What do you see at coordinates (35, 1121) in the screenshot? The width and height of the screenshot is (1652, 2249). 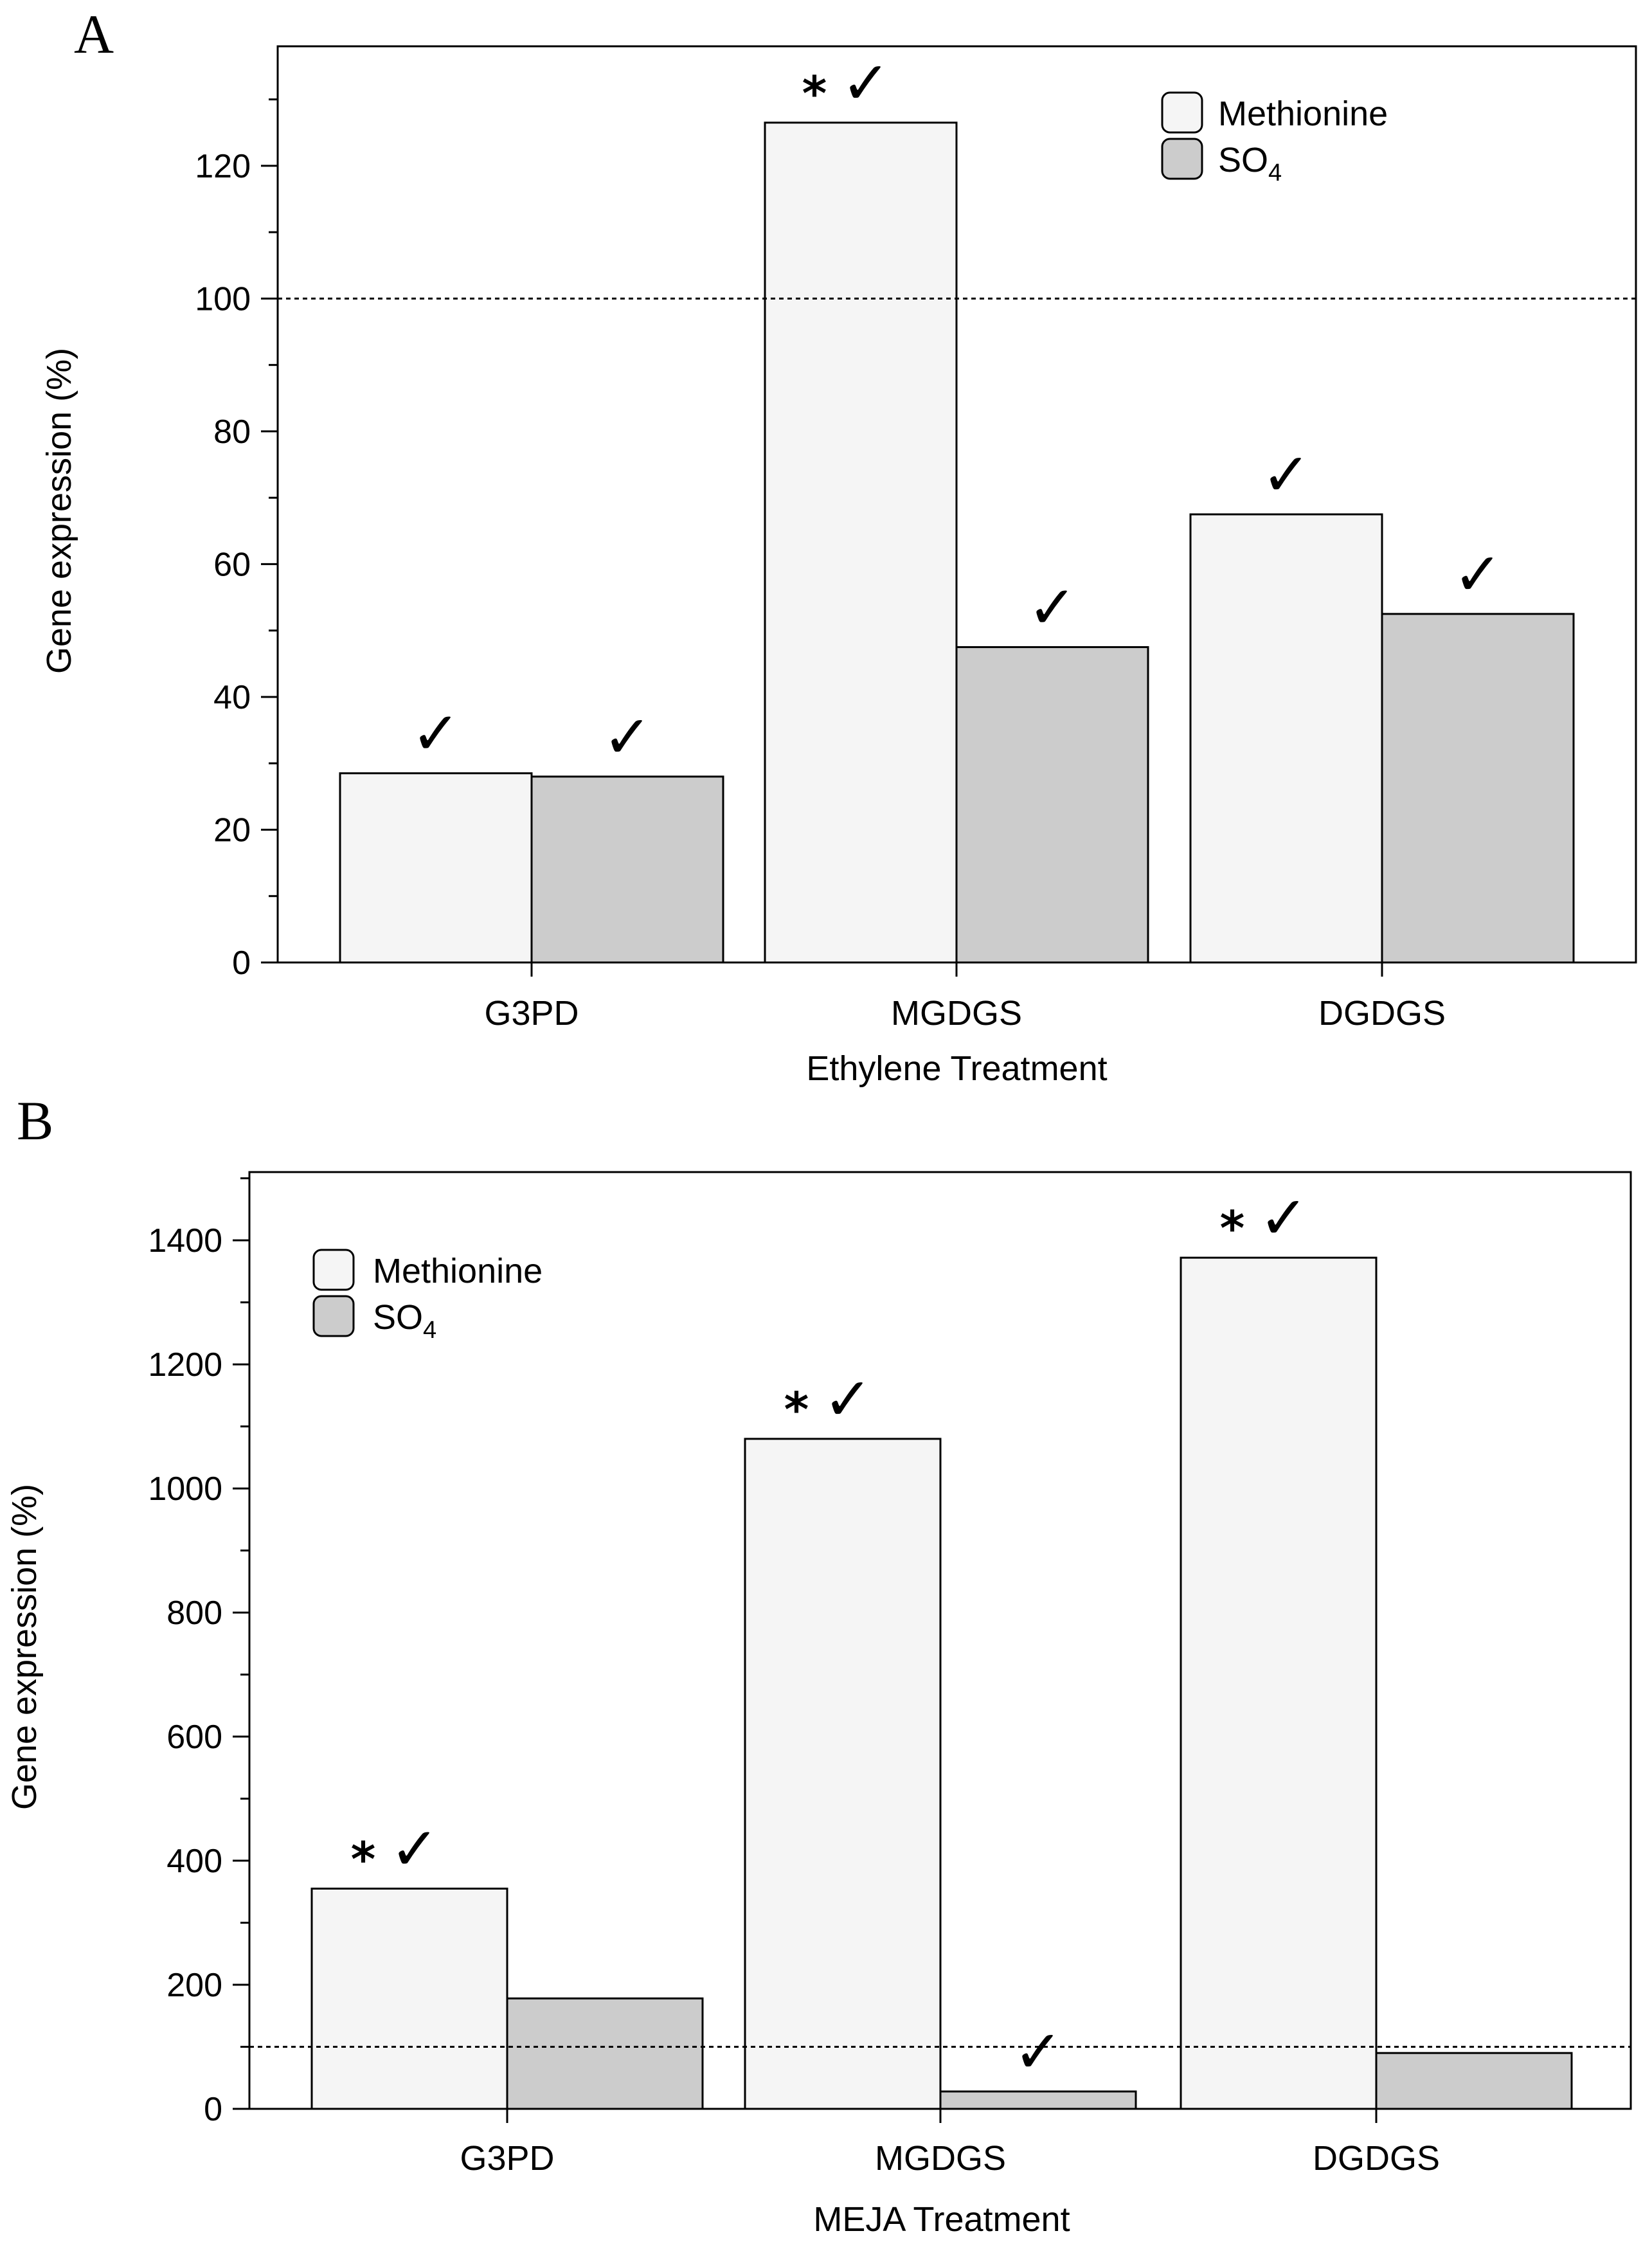 I see `panel-letter: B` at bounding box center [35, 1121].